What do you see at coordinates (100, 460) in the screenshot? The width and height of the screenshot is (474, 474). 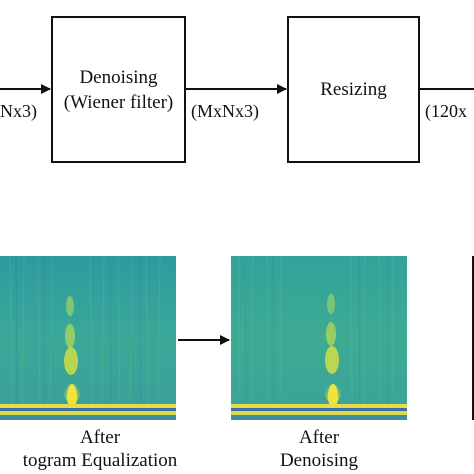 I see `hist-caption-line2: togram Equalization` at bounding box center [100, 460].